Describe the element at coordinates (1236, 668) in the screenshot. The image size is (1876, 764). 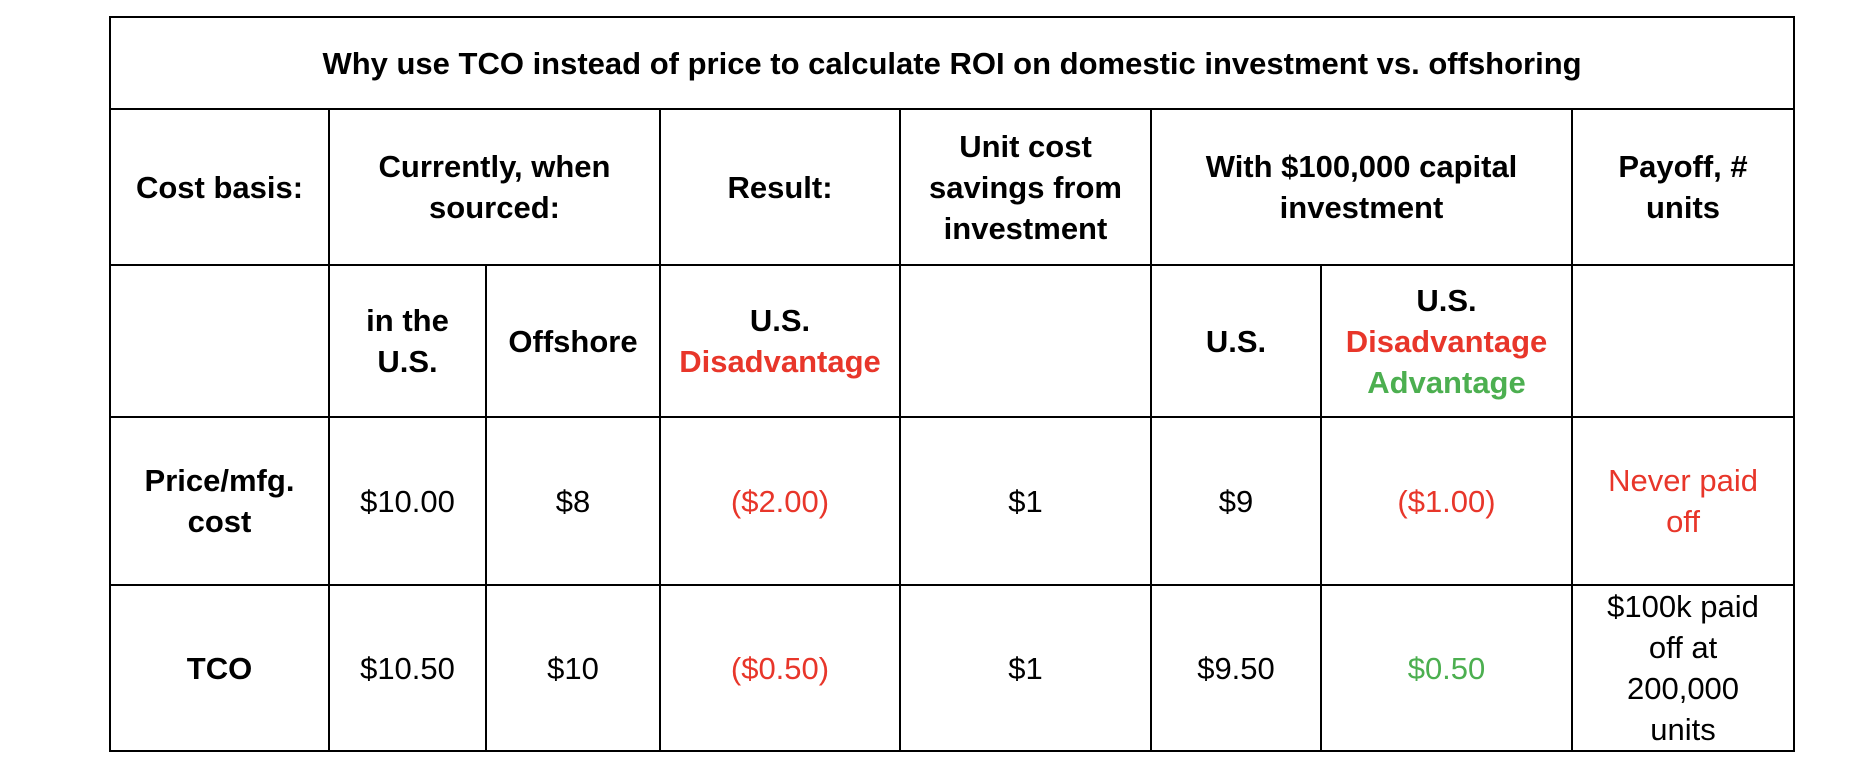
I see `cell-tco-invest-us: $9.50` at that location.